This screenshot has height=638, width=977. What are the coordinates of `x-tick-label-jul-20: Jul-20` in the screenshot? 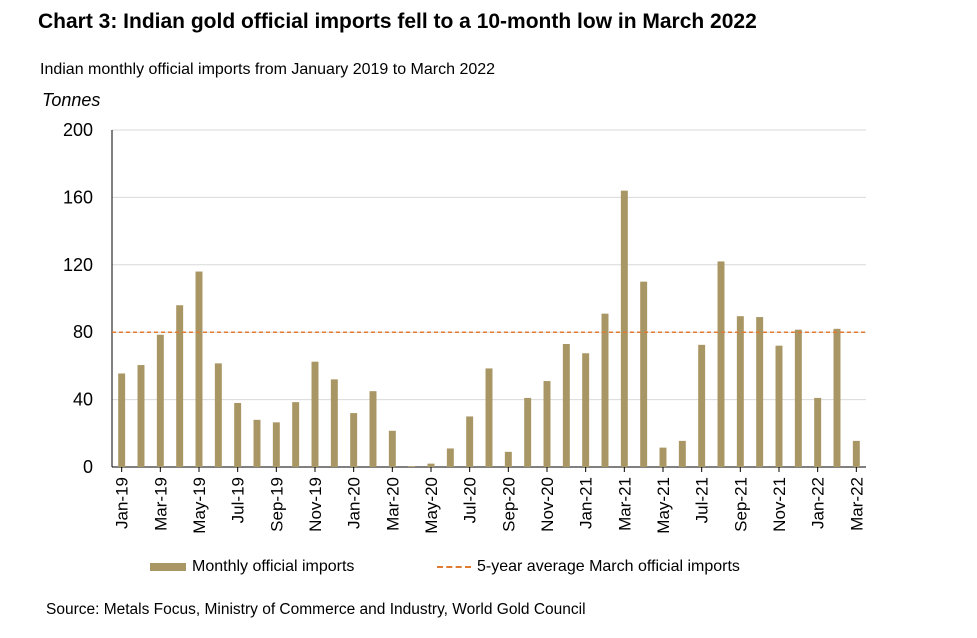 It's located at (470, 500).